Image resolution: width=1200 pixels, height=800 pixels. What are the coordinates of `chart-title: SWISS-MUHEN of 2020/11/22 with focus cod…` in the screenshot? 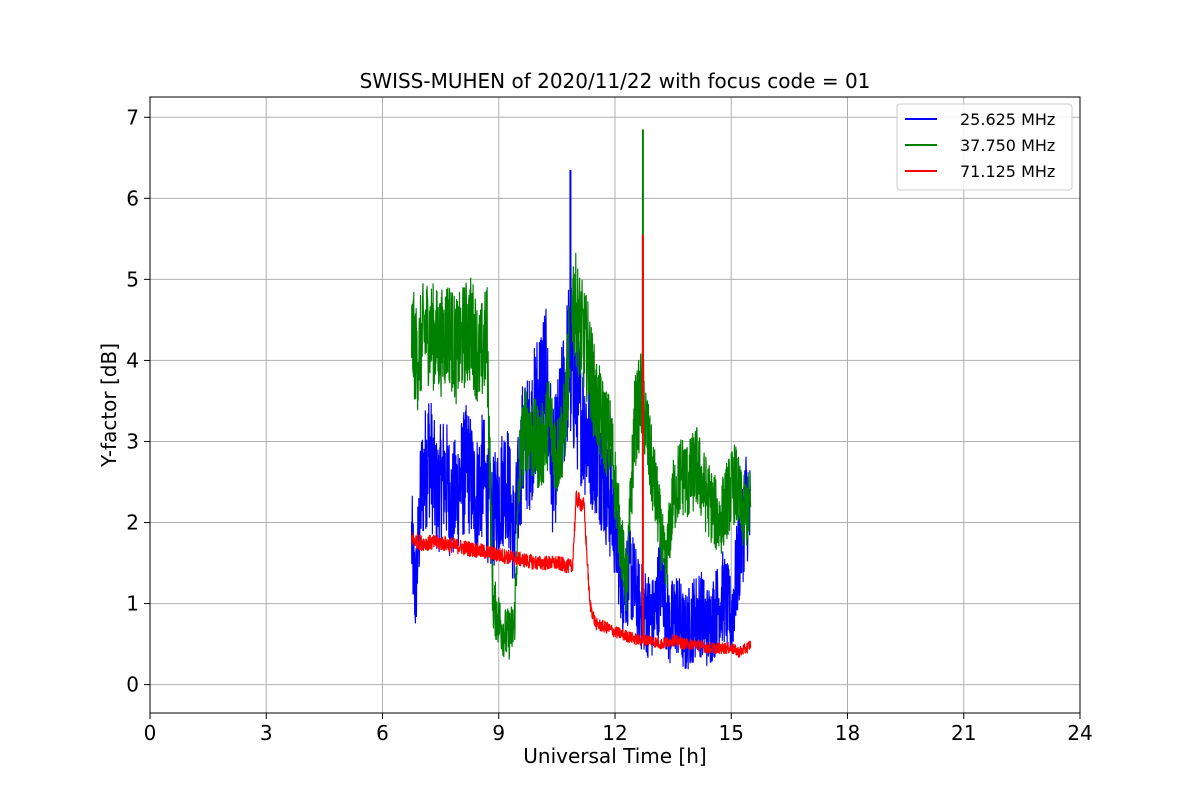 It's located at (615, 81).